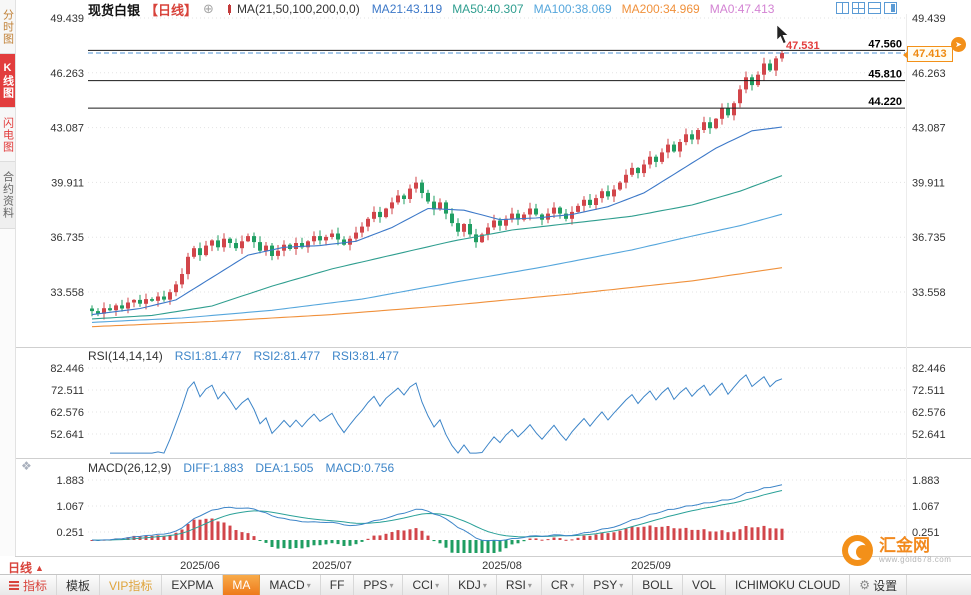  What do you see at coordinates (7, 27) in the screenshot?
I see `side-tab-time-share: 分时图` at bounding box center [7, 27].